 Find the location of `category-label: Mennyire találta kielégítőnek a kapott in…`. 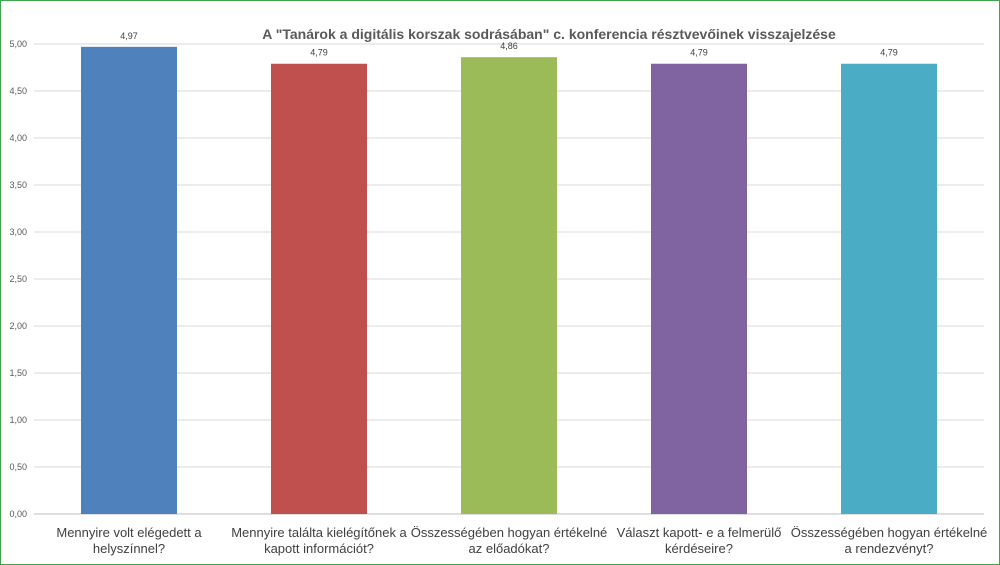

category-label: Mennyire találta kielégítőnek a kapott in… is located at coordinates (319, 540).